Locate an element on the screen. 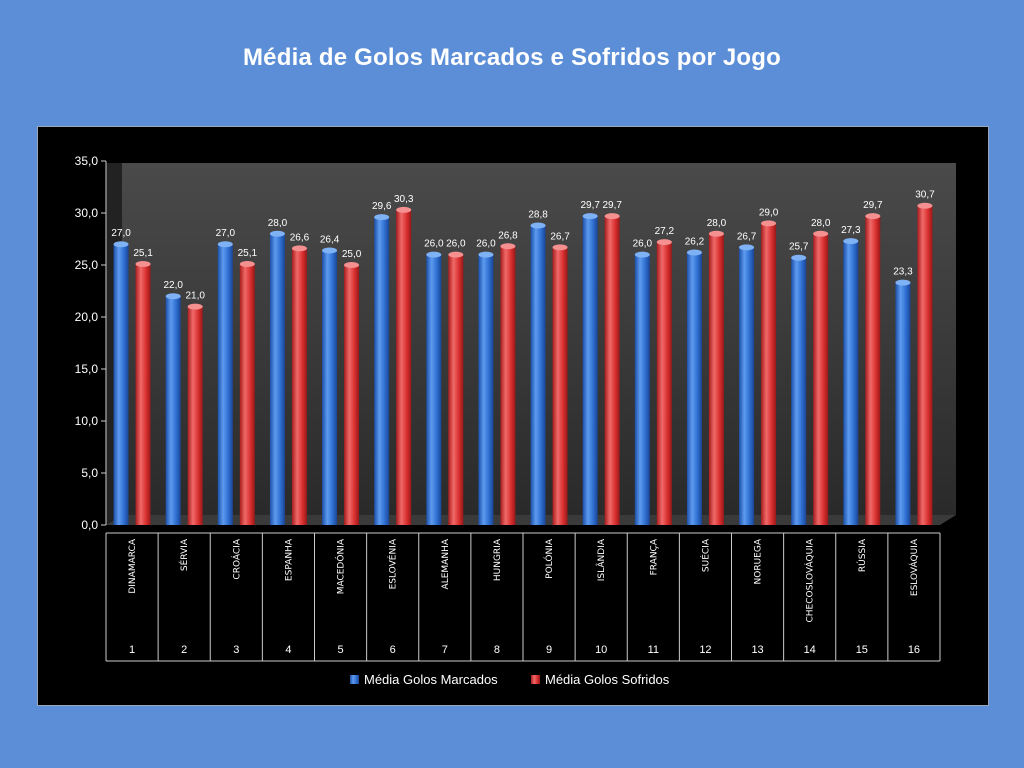 This screenshot has height=768, width=1024. index-label: 16 is located at coordinates (914, 650).